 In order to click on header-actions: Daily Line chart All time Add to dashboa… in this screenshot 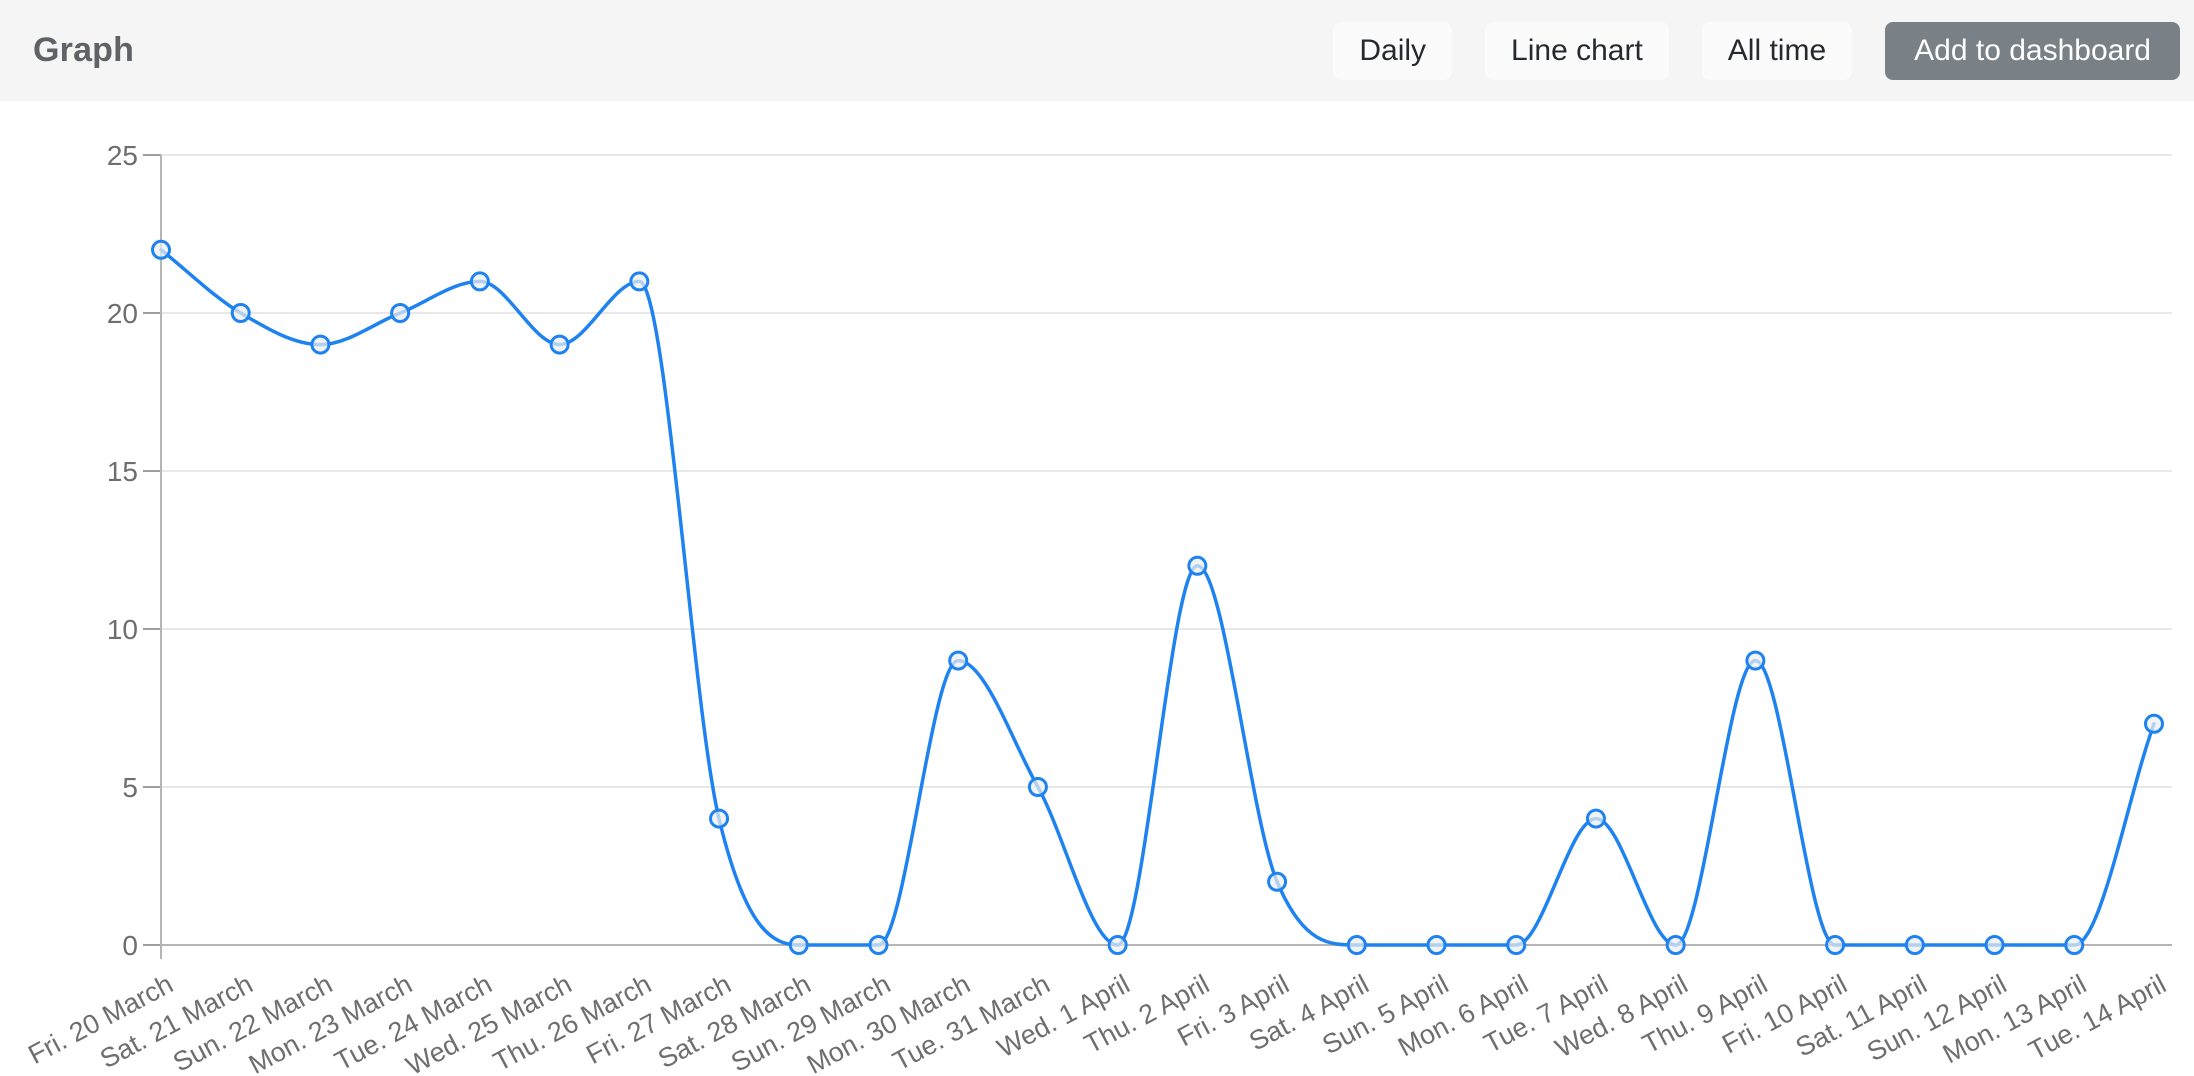, I will do `click(1756, 50)`.